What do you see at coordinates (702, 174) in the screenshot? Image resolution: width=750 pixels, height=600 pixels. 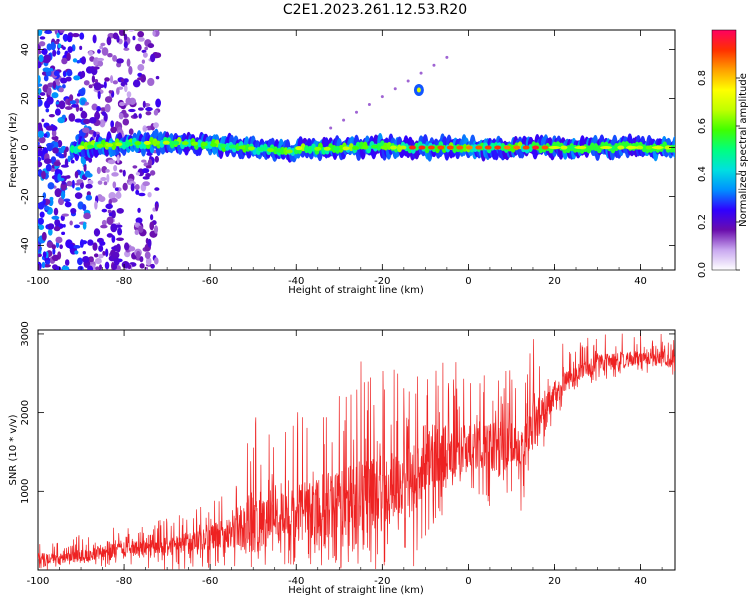 I see `colorbar-tick-label: 0.4` at bounding box center [702, 174].